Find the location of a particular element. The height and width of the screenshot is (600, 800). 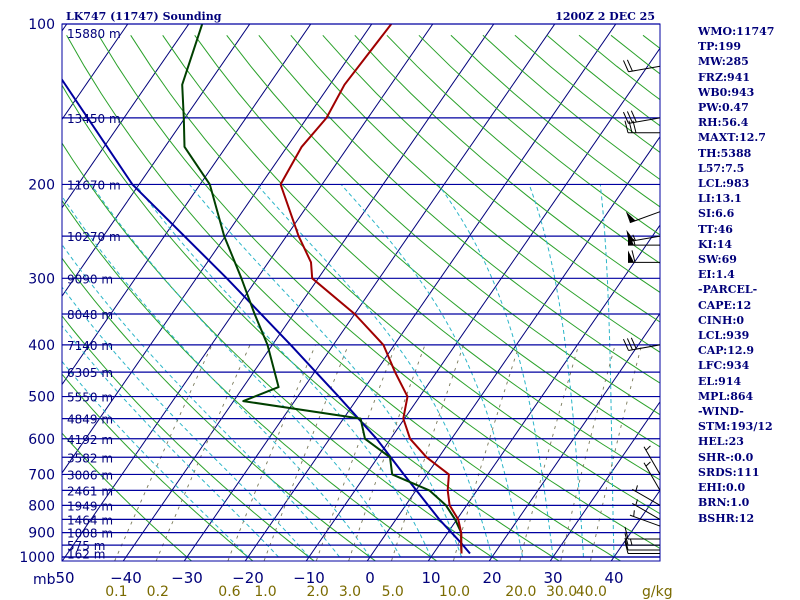

height-label: 13450 m is located at coordinates (94, 119).